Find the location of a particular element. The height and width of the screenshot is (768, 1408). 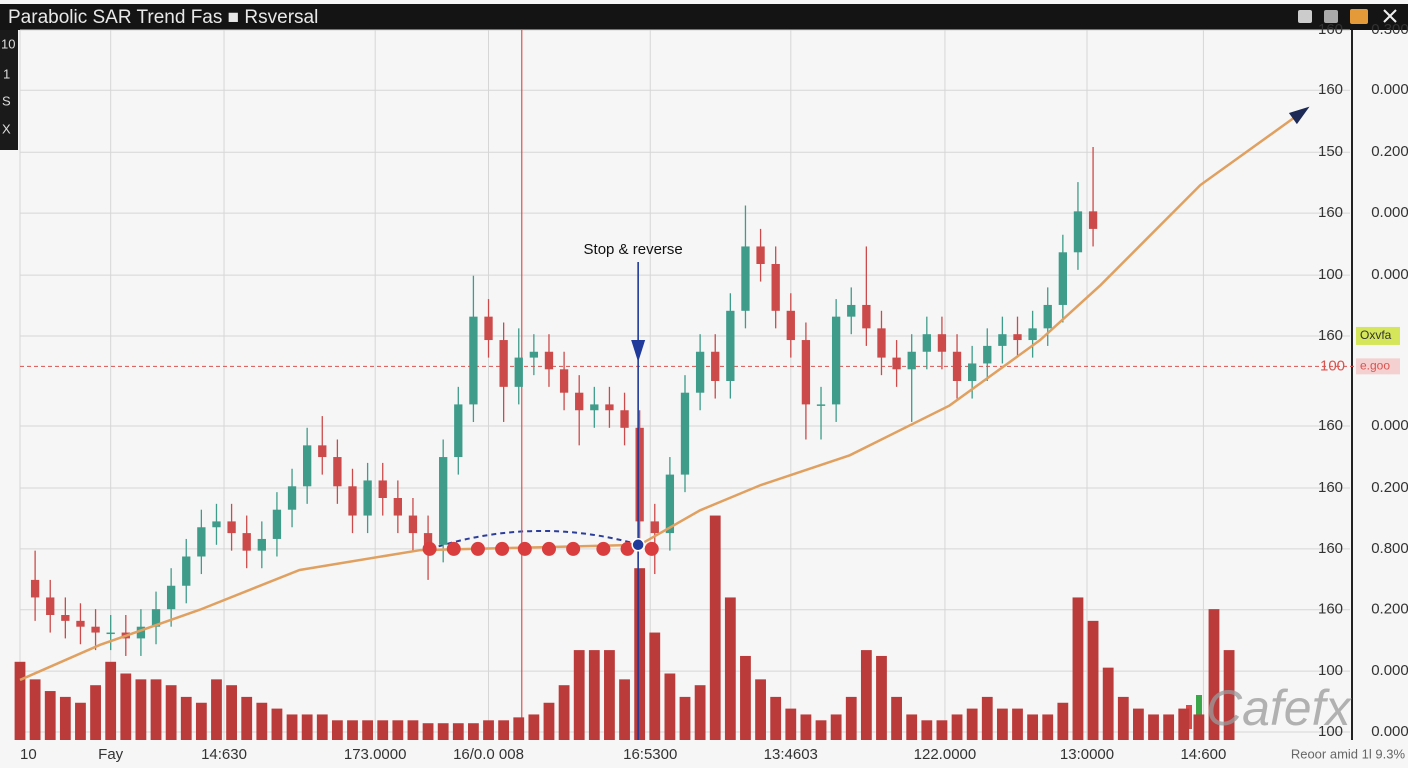

settings-icon is located at coordinates (1331, 16).